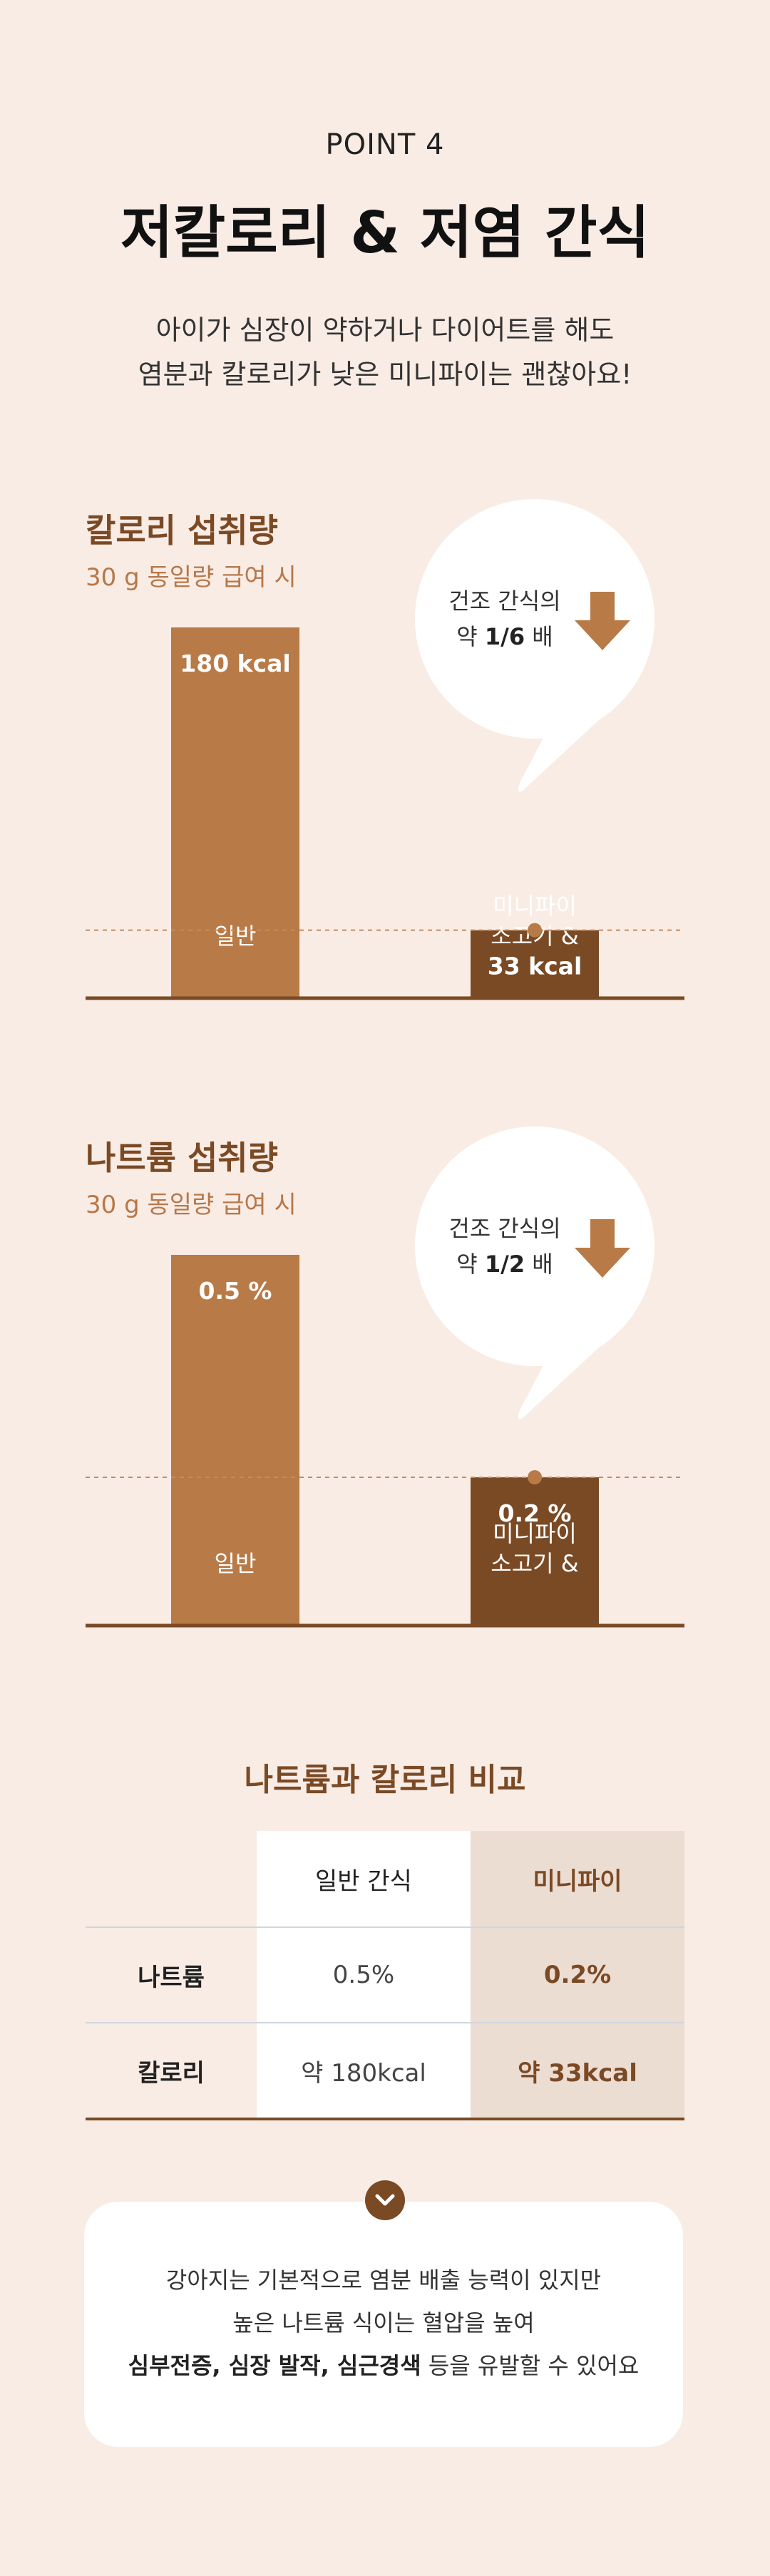  Describe the element at coordinates (534, 1246) in the screenshot. I see `sodium-callout-bubble` at that location.